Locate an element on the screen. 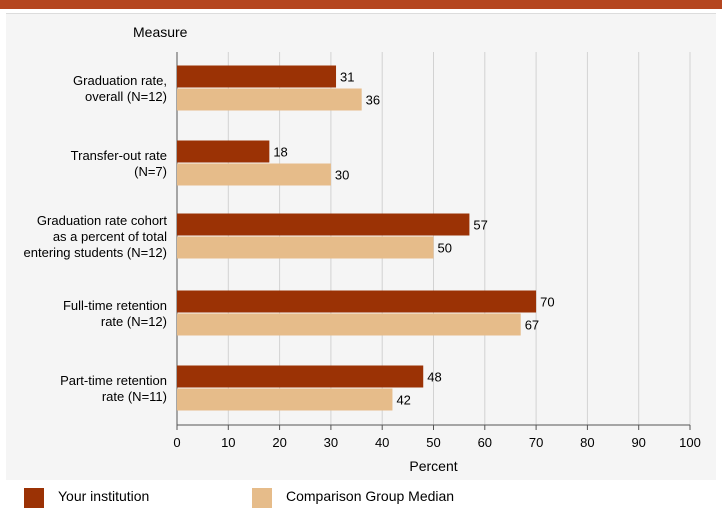  y-axis-title: Measure is located at coordinates (160, 32).